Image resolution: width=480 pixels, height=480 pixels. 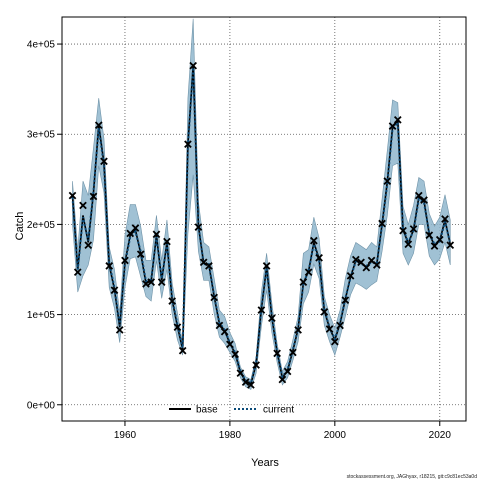 I want to click on legend-label-base: base, so click(x=207, y=410).